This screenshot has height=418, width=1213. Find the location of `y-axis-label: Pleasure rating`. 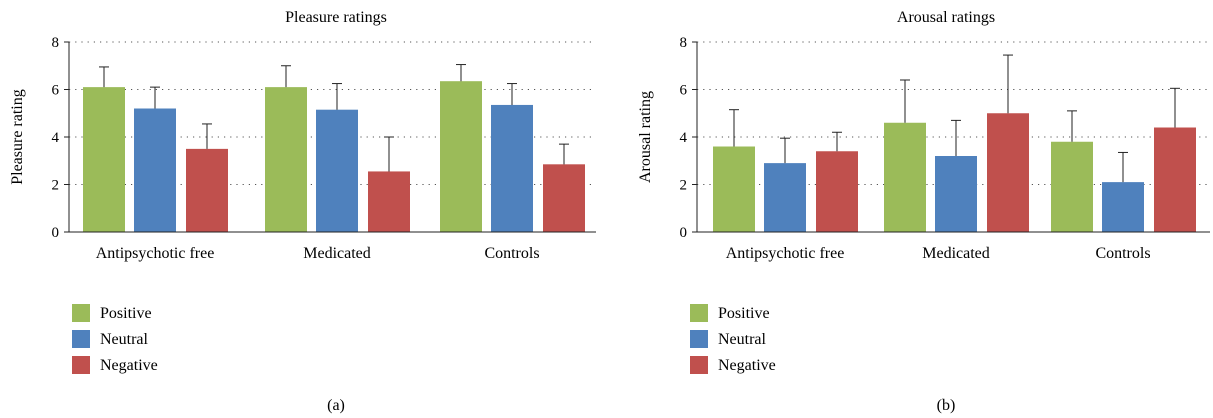

y-axis-label: Pleasure rating is located at coordinates (17, 137).